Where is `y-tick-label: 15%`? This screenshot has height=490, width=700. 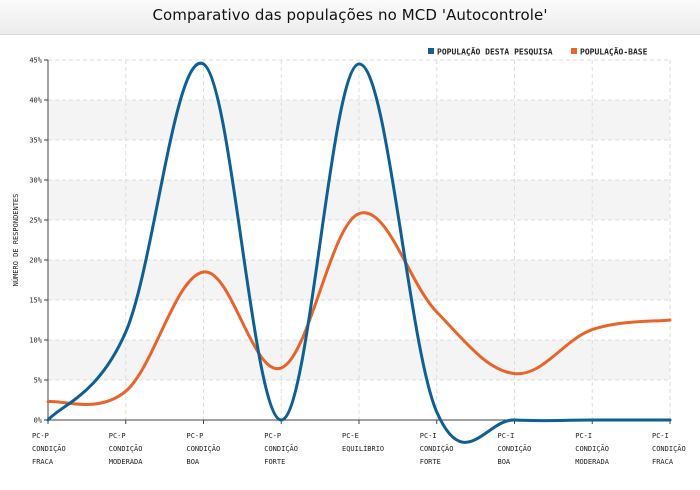 y-tick-label: 15% is located at coordinates (35, 301).